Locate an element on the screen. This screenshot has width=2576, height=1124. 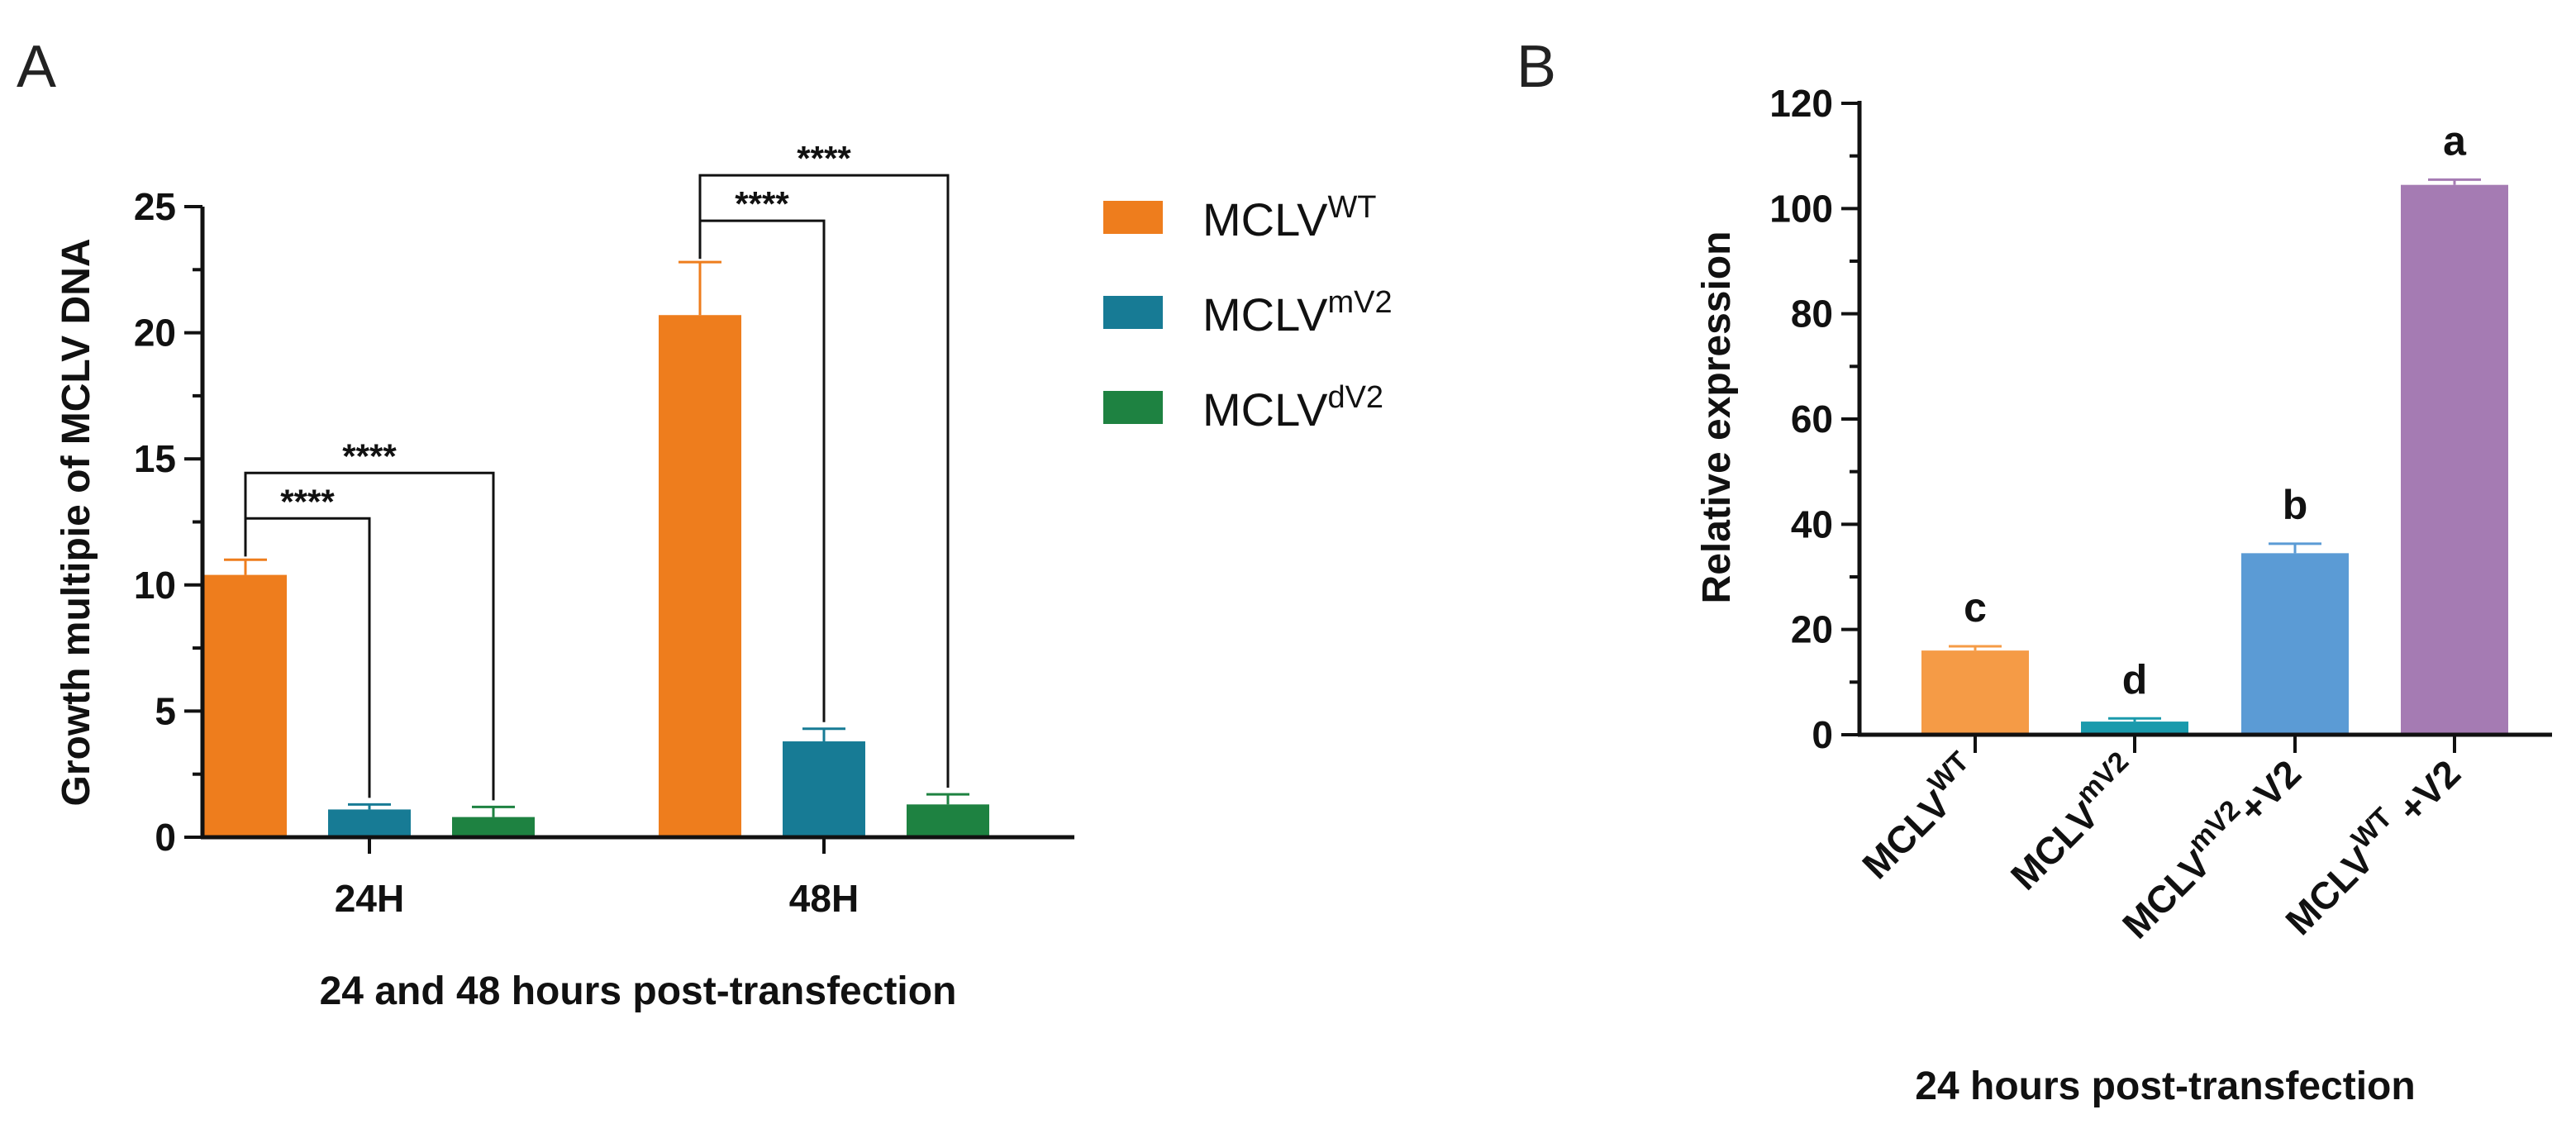
chart-b-y-tick-label: 80 is located at coordinates (1812, 314).